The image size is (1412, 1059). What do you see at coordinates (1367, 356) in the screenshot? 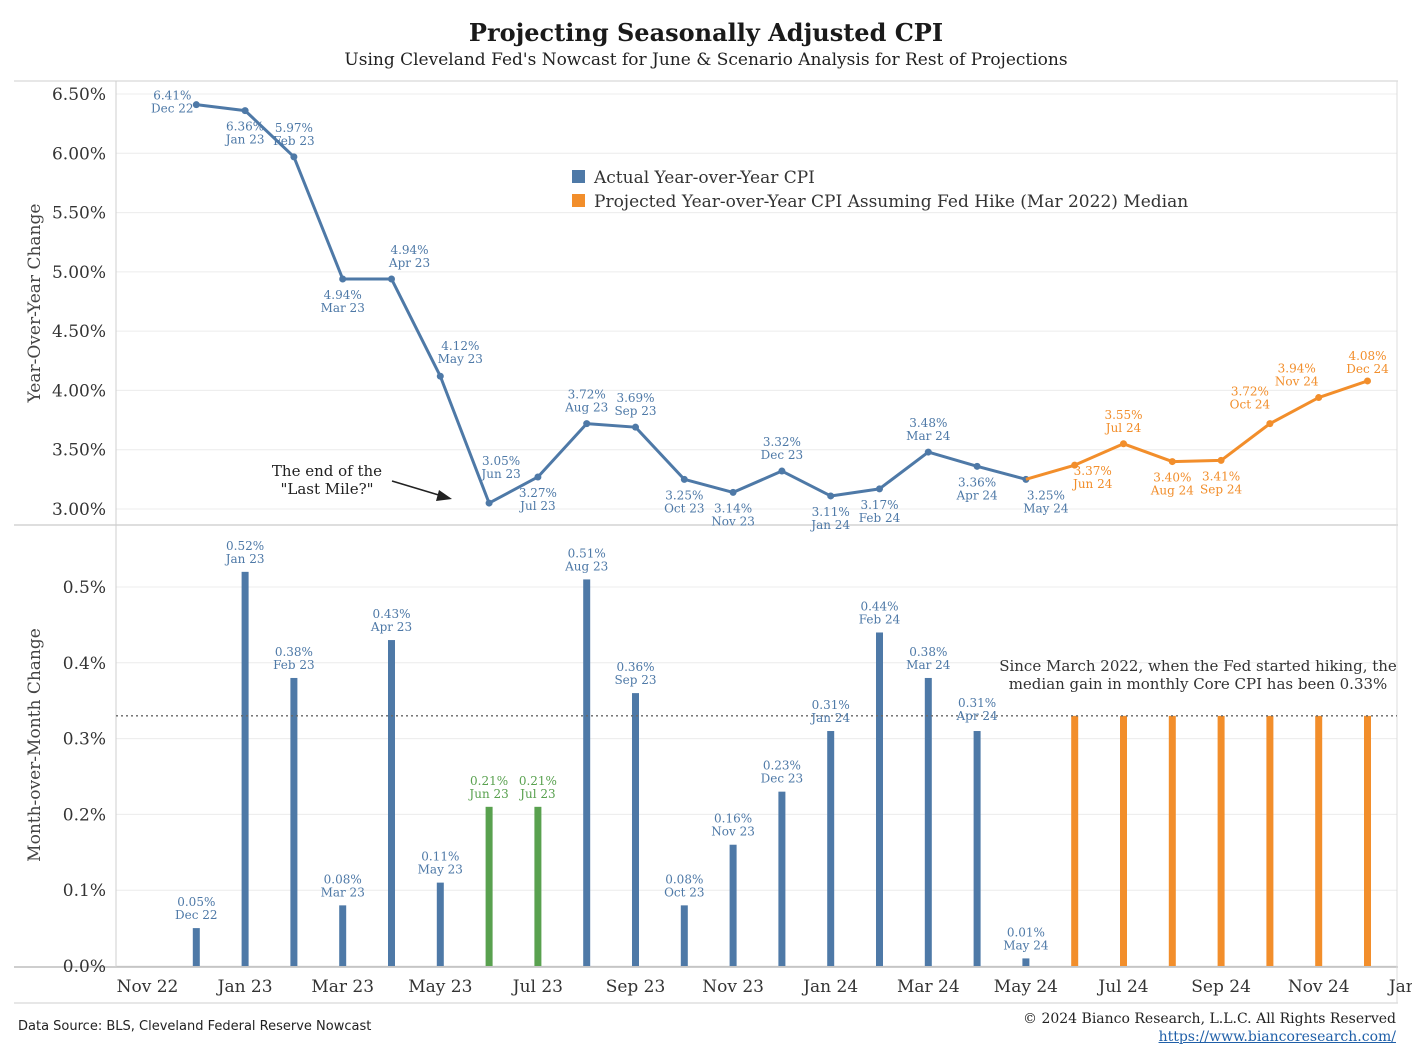
I see `yoy-value-label: 4.08%` at bounding box center [1367, 356].